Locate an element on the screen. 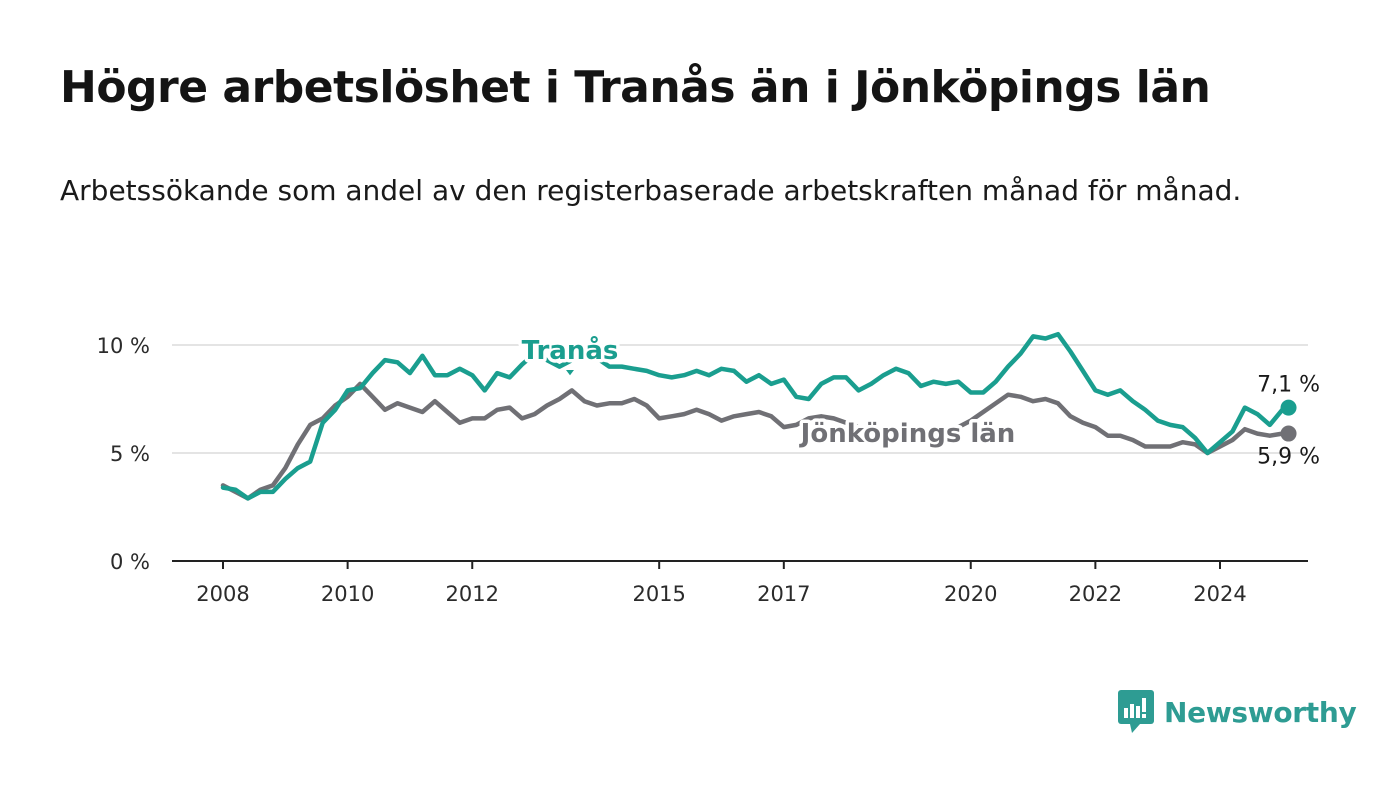 This screenshot has width=1400, height=794. newsworthy-logo-icon is located at coordinates (1136, 711).